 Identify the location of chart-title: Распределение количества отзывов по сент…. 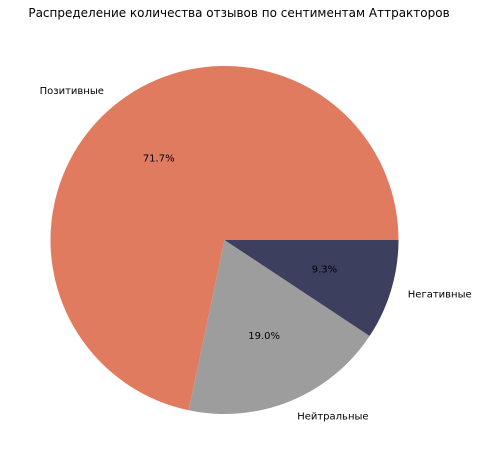
(239, 13).